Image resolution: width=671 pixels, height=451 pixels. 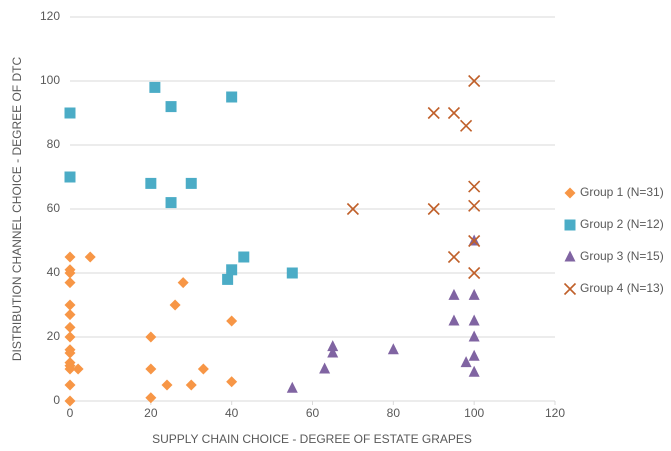 I want to click on x-tick-label: 0, so click(x=70, y=413).